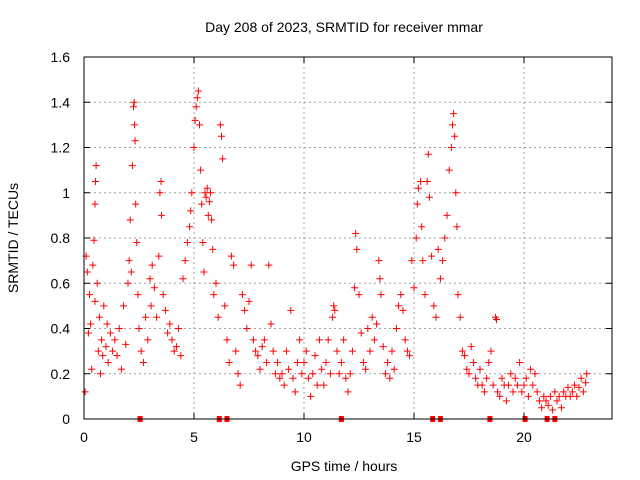 Image resolution: width=640 pixels, height=480 pixels. What do you see at coordinates (61, 329) in the screenshot?
I see `y-tick-label: 0.4` at bounding box center [61, 329].